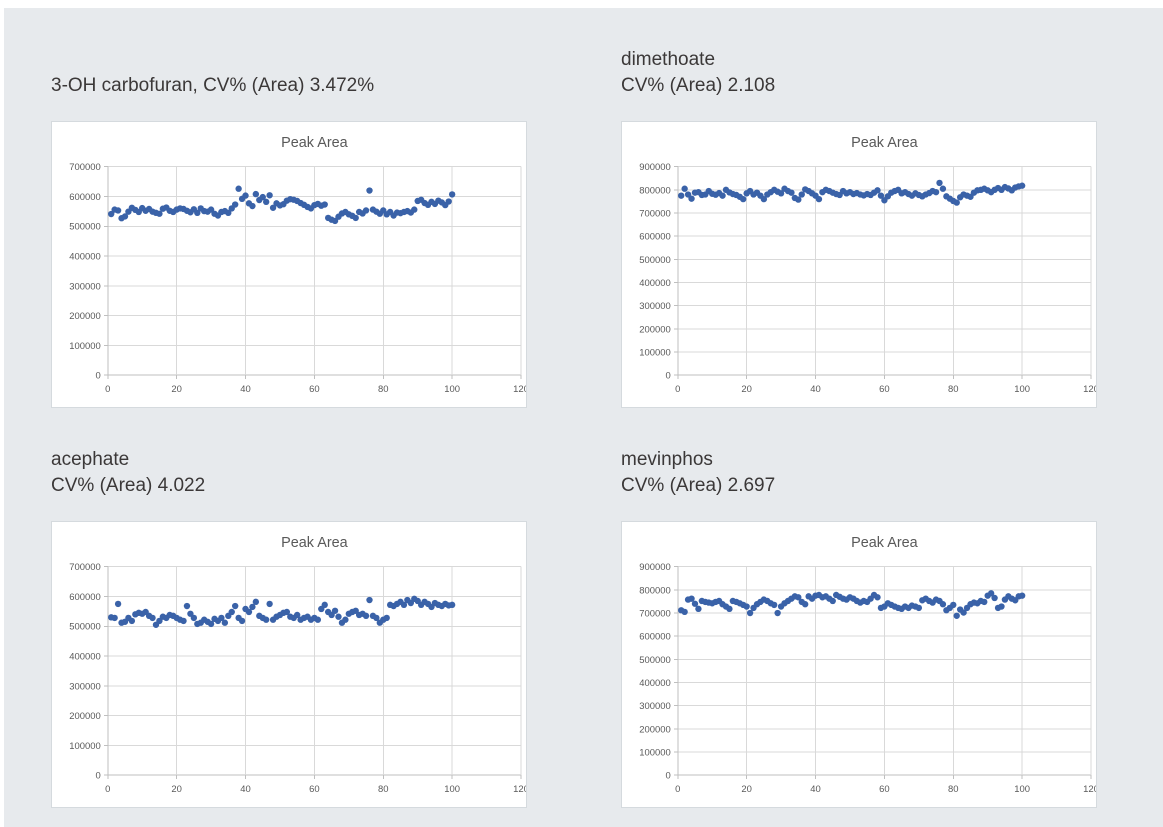  I want to click on chart-heading-line: mevinphos, so click(667, 459).